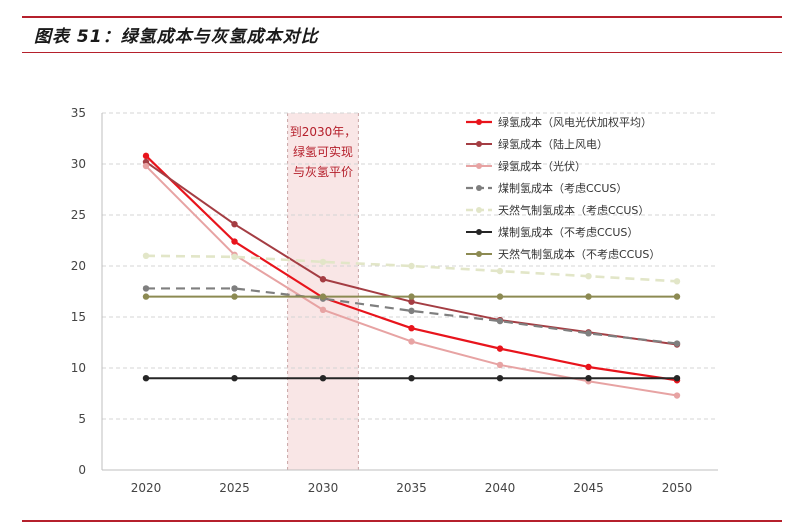  What do you see at coordinates (78, 215) in the screenshot?
I see `y-tick-label: 25` at bounding box center [78, 215].